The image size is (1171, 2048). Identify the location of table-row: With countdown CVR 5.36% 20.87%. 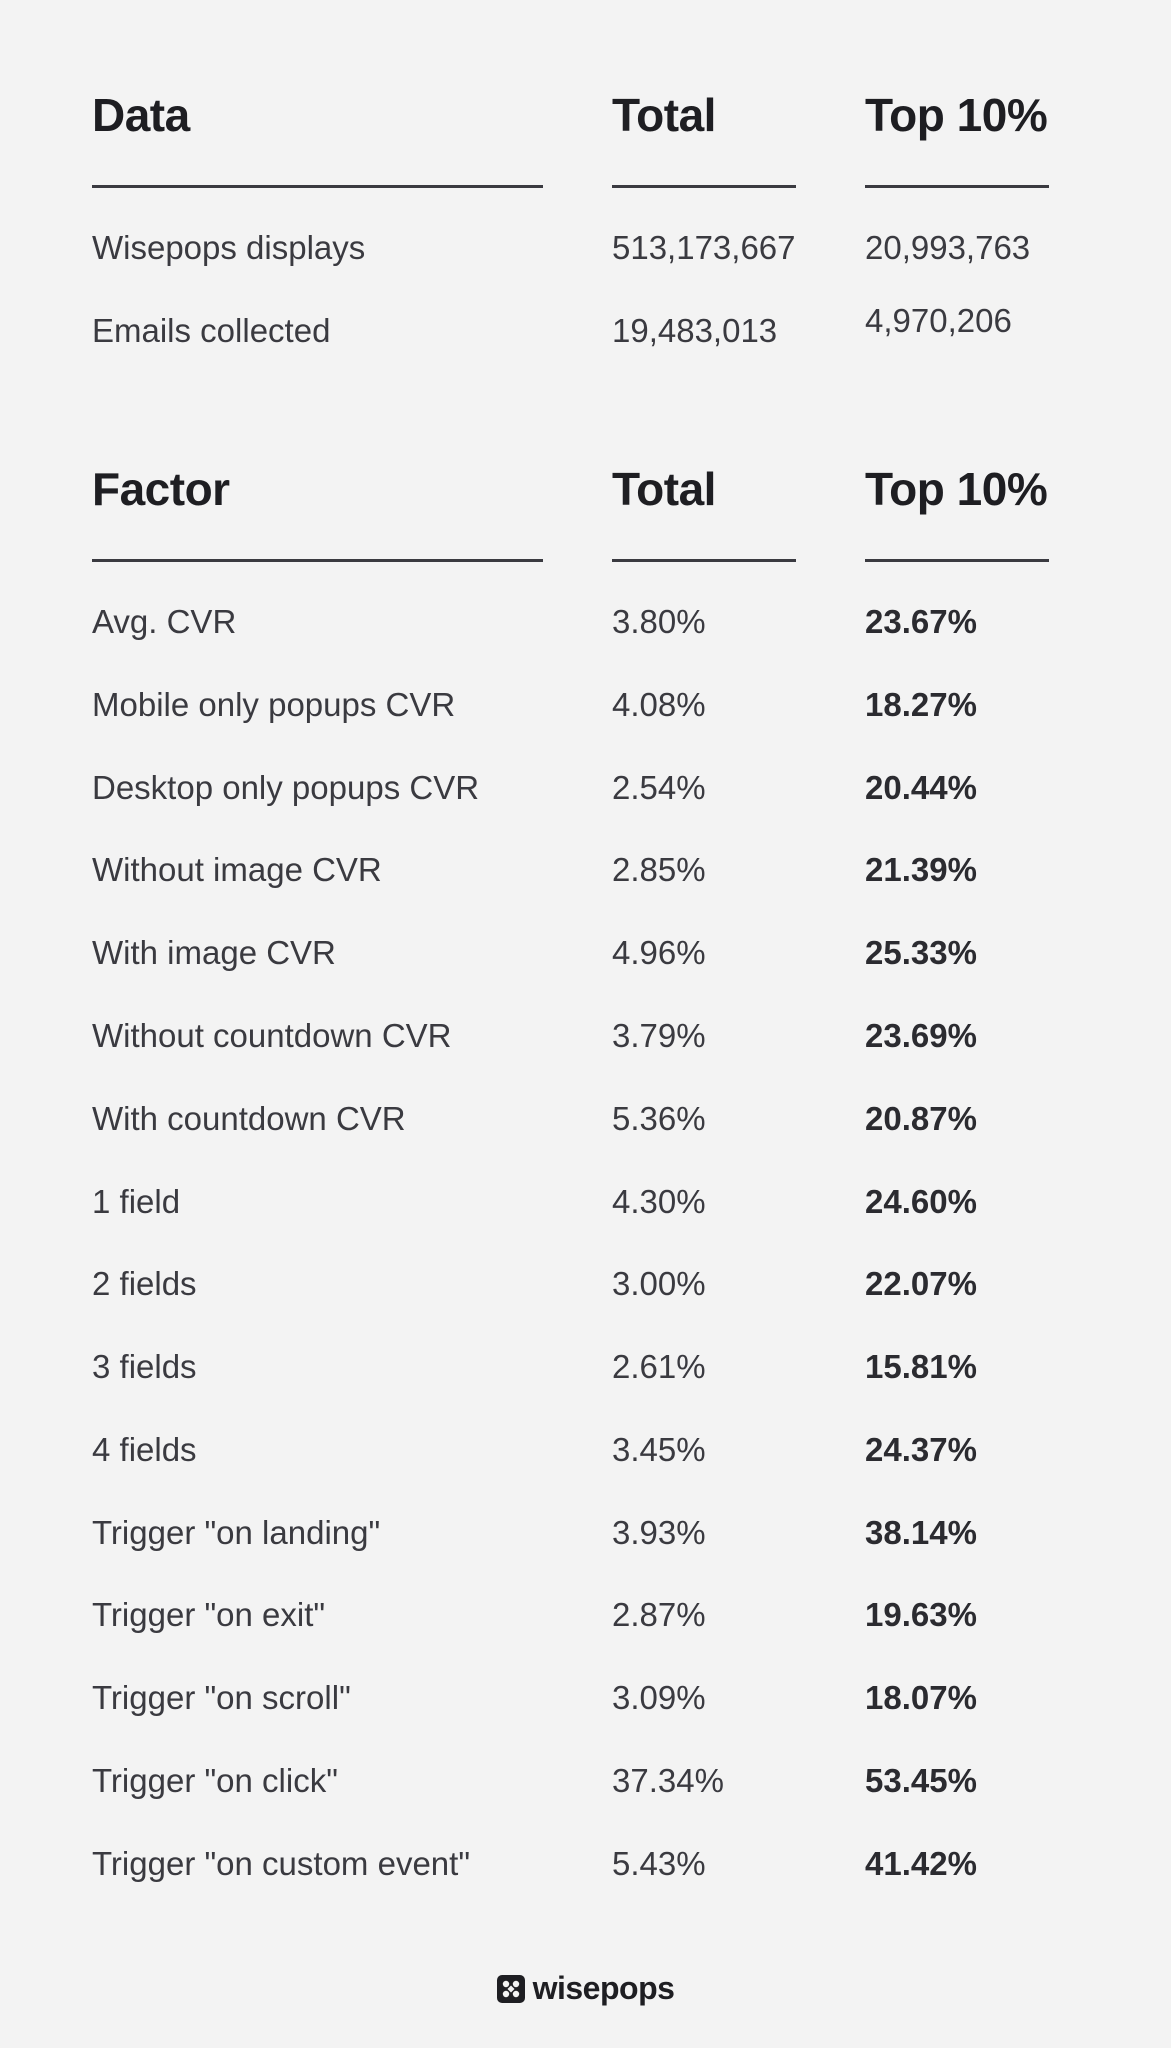
(592, 1129).